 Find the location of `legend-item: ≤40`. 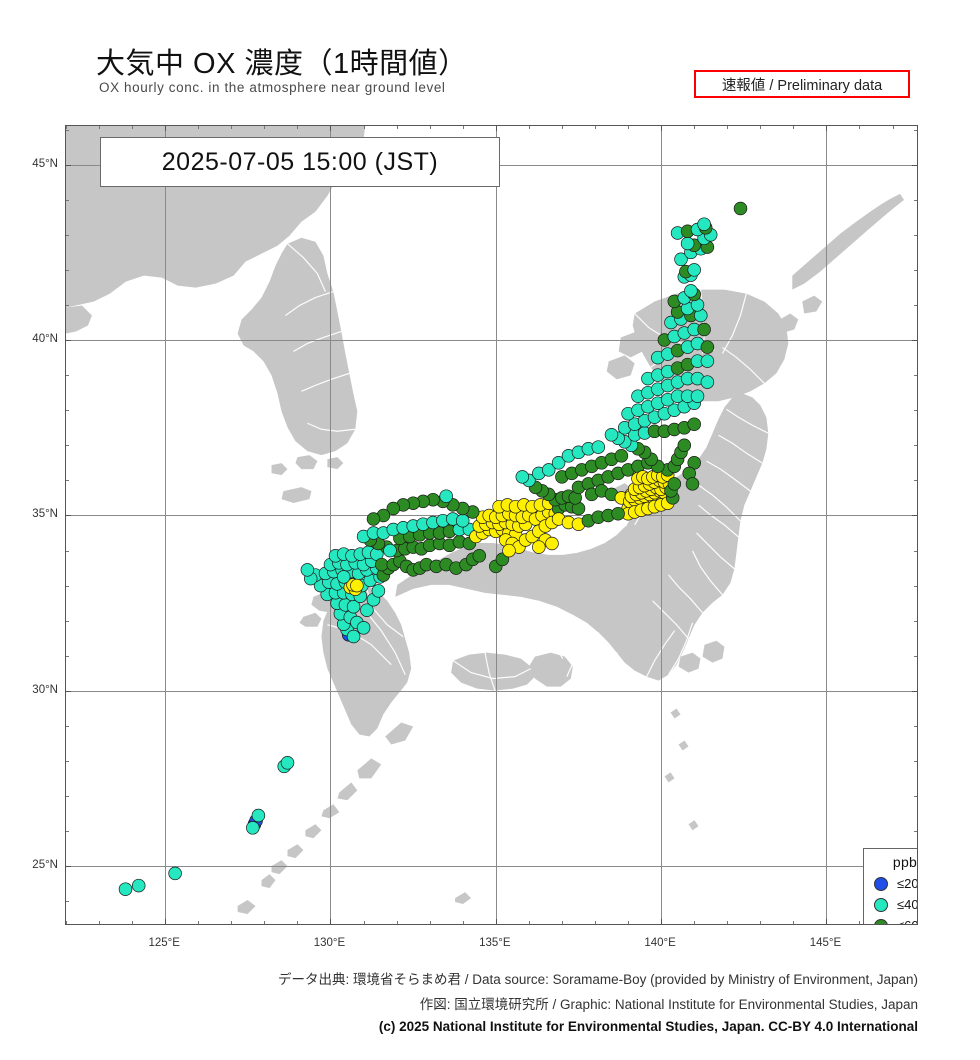

legend-item: ≤40 is located at coordinates (890, 904).